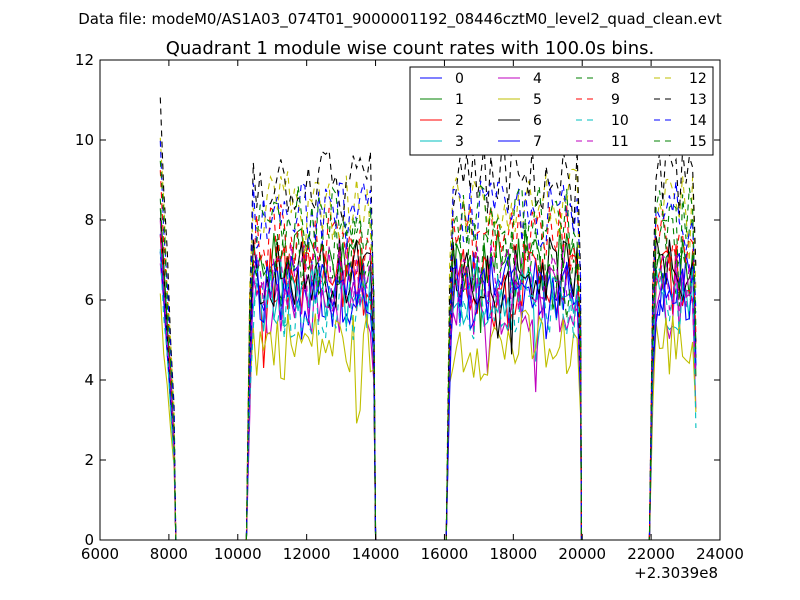  Describe the element at coordinates (698, 100) in the screenshot. I see `legend-label-13: 13` at that location.